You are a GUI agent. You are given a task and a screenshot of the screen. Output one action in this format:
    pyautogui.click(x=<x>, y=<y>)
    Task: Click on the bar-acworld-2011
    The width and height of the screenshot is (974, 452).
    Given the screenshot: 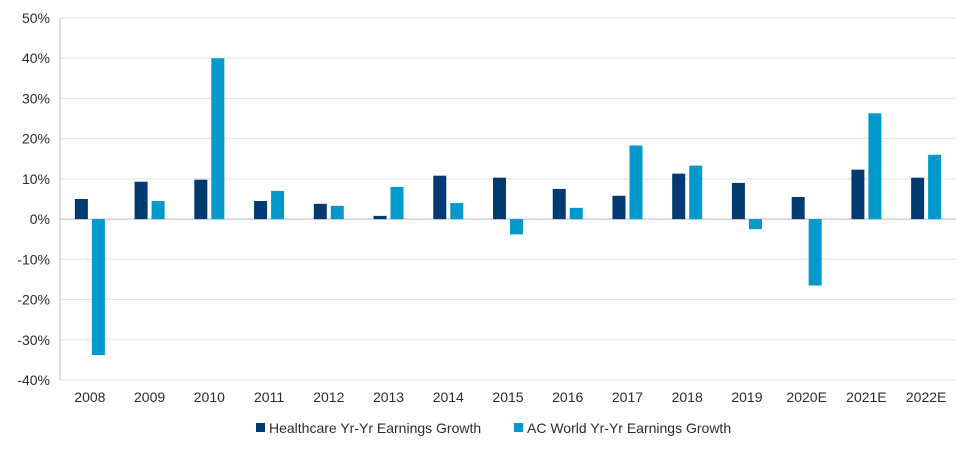 What is the action you would take?
    pyautogui.click(x=278, y=205)
    